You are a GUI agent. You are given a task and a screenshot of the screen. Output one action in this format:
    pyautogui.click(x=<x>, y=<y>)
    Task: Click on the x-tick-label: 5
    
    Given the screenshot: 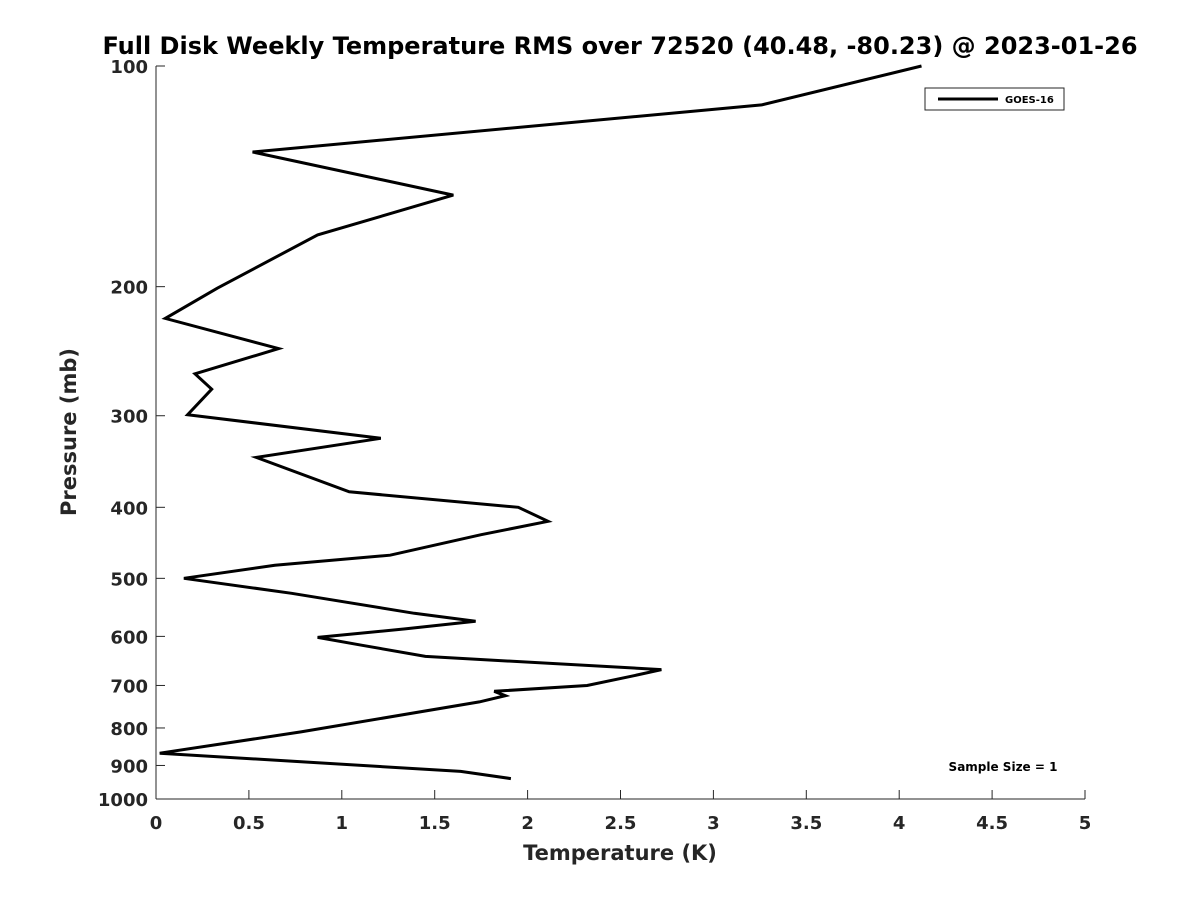 What is the action you would take?
    pyautogui.click(x=1085, y=823)
    